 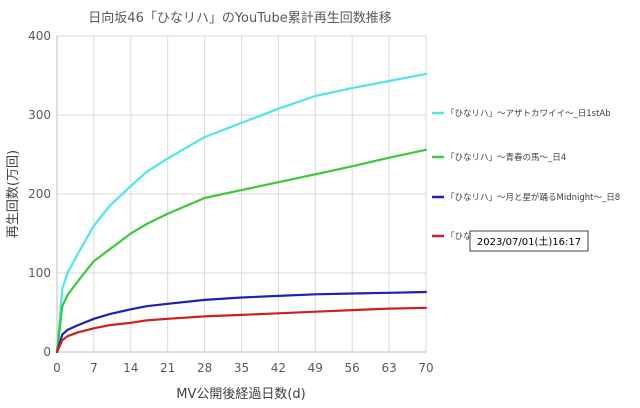 I want to click on legend-label: 「ひなリハ」～アザトカワイイ～_日1stAb, so click(x=528, y=114).